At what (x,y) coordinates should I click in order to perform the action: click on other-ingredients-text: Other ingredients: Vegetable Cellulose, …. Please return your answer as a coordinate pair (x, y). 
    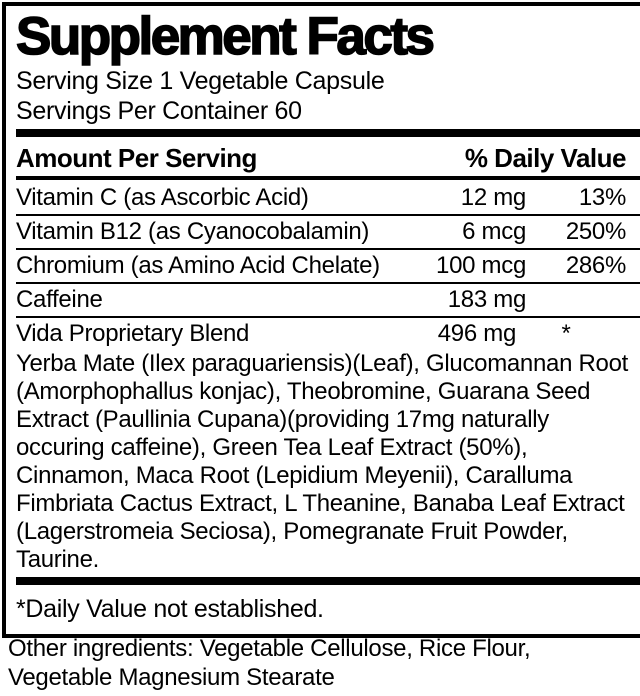
    Looking at the image, I should click on (269, 663).